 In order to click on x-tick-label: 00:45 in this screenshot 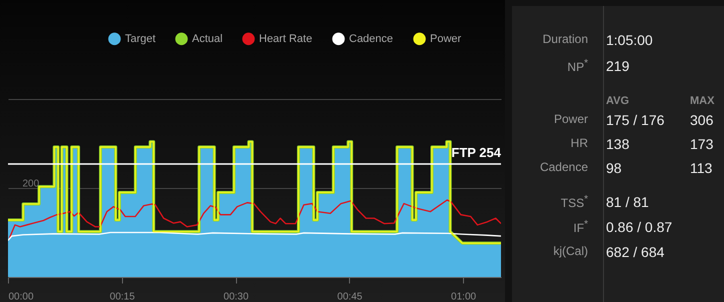, I will do `click(350, 297)`.